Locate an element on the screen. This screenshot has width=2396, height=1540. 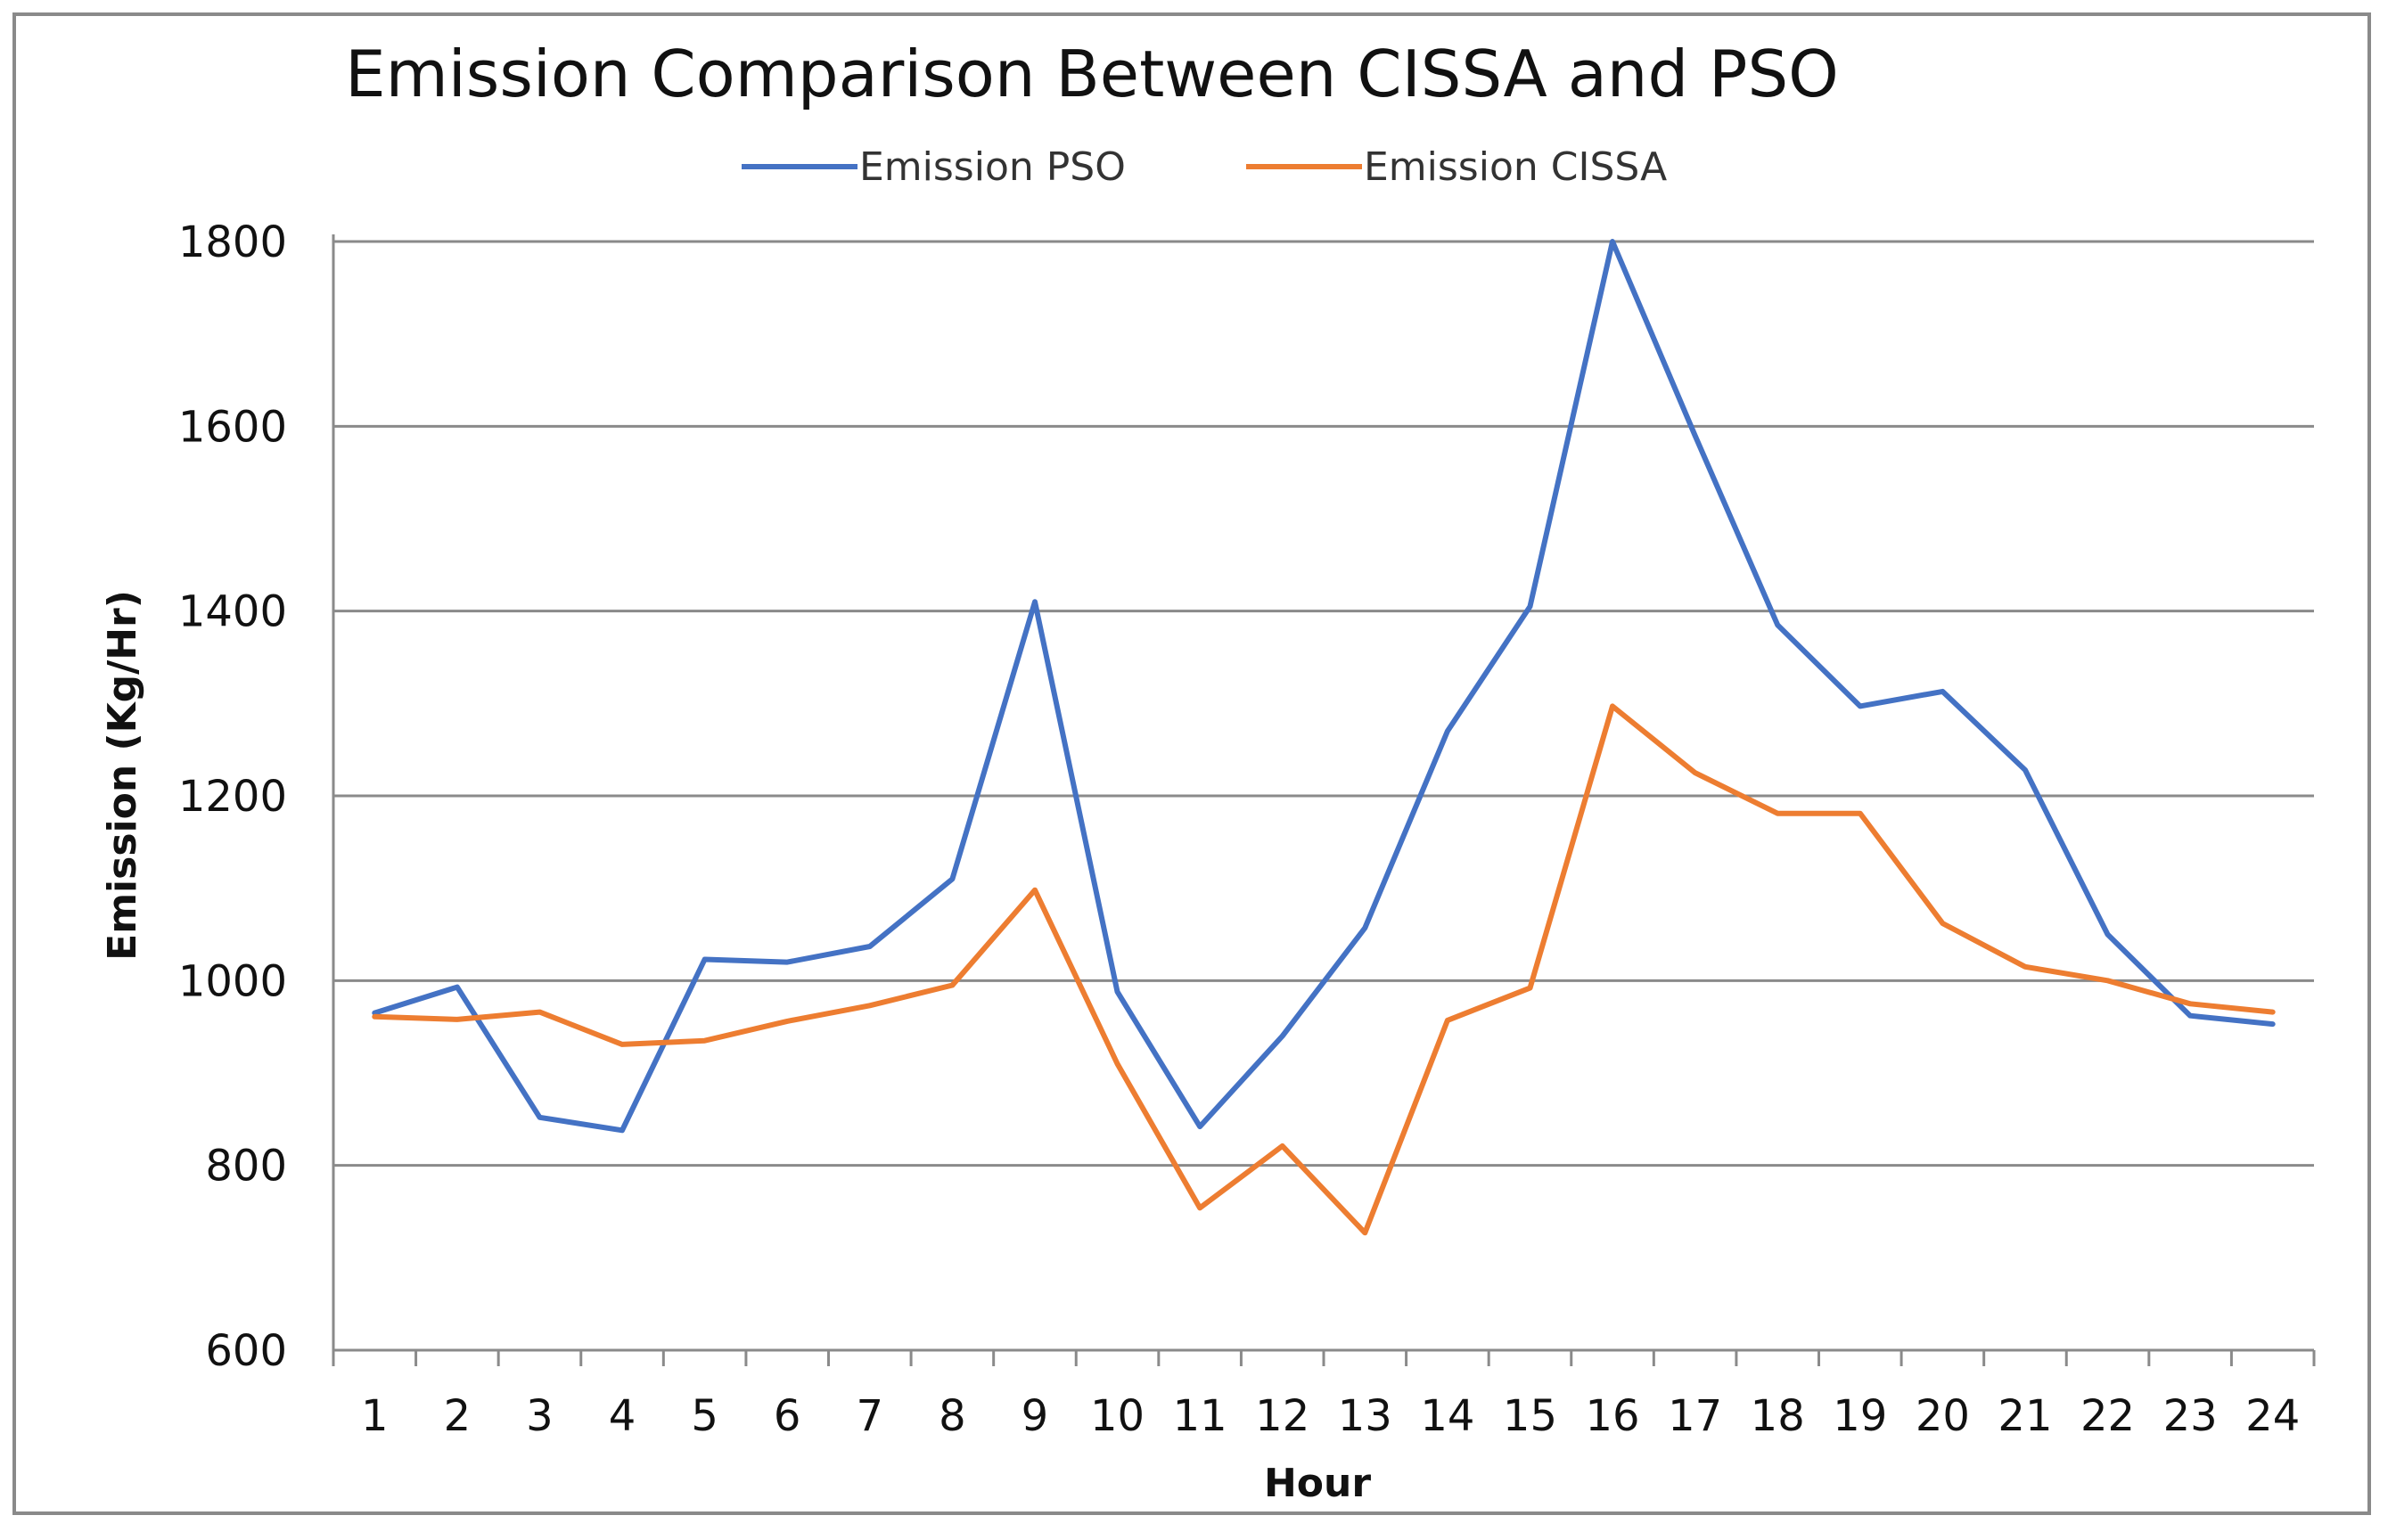
y-tick-label: 1600 is located at coordinates (233, 427).